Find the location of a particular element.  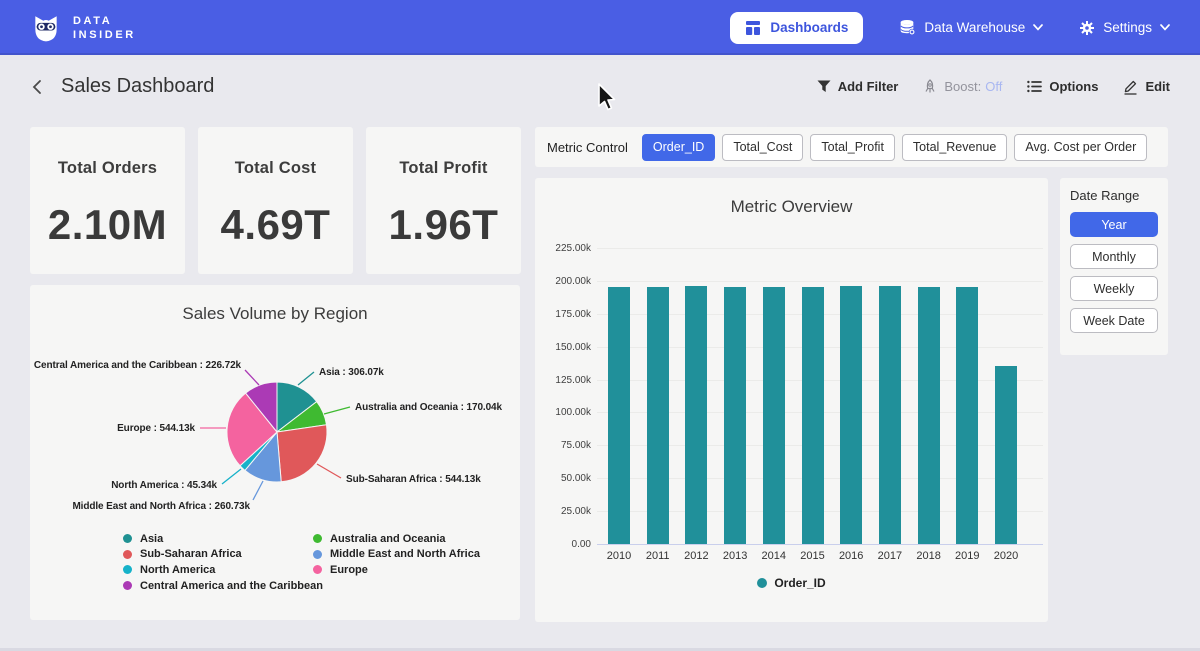

pie-slice-europe is located at coordinates (252, 429).